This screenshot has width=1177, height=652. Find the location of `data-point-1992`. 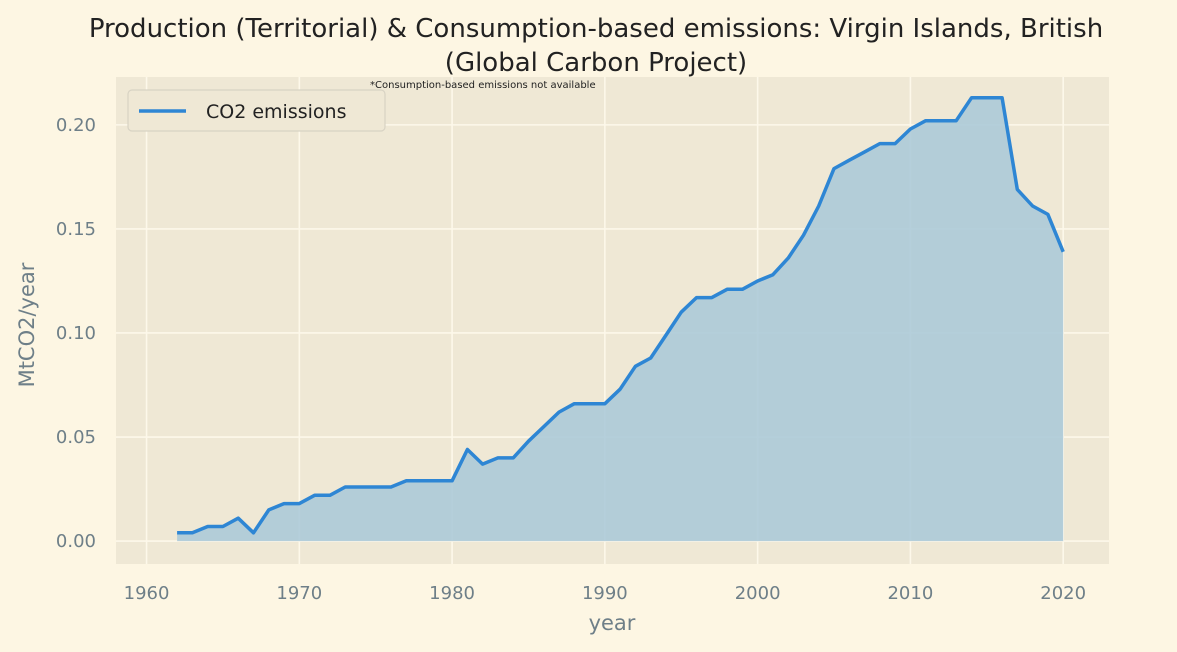

data-point-1992 is located at coordinates (635, 366).